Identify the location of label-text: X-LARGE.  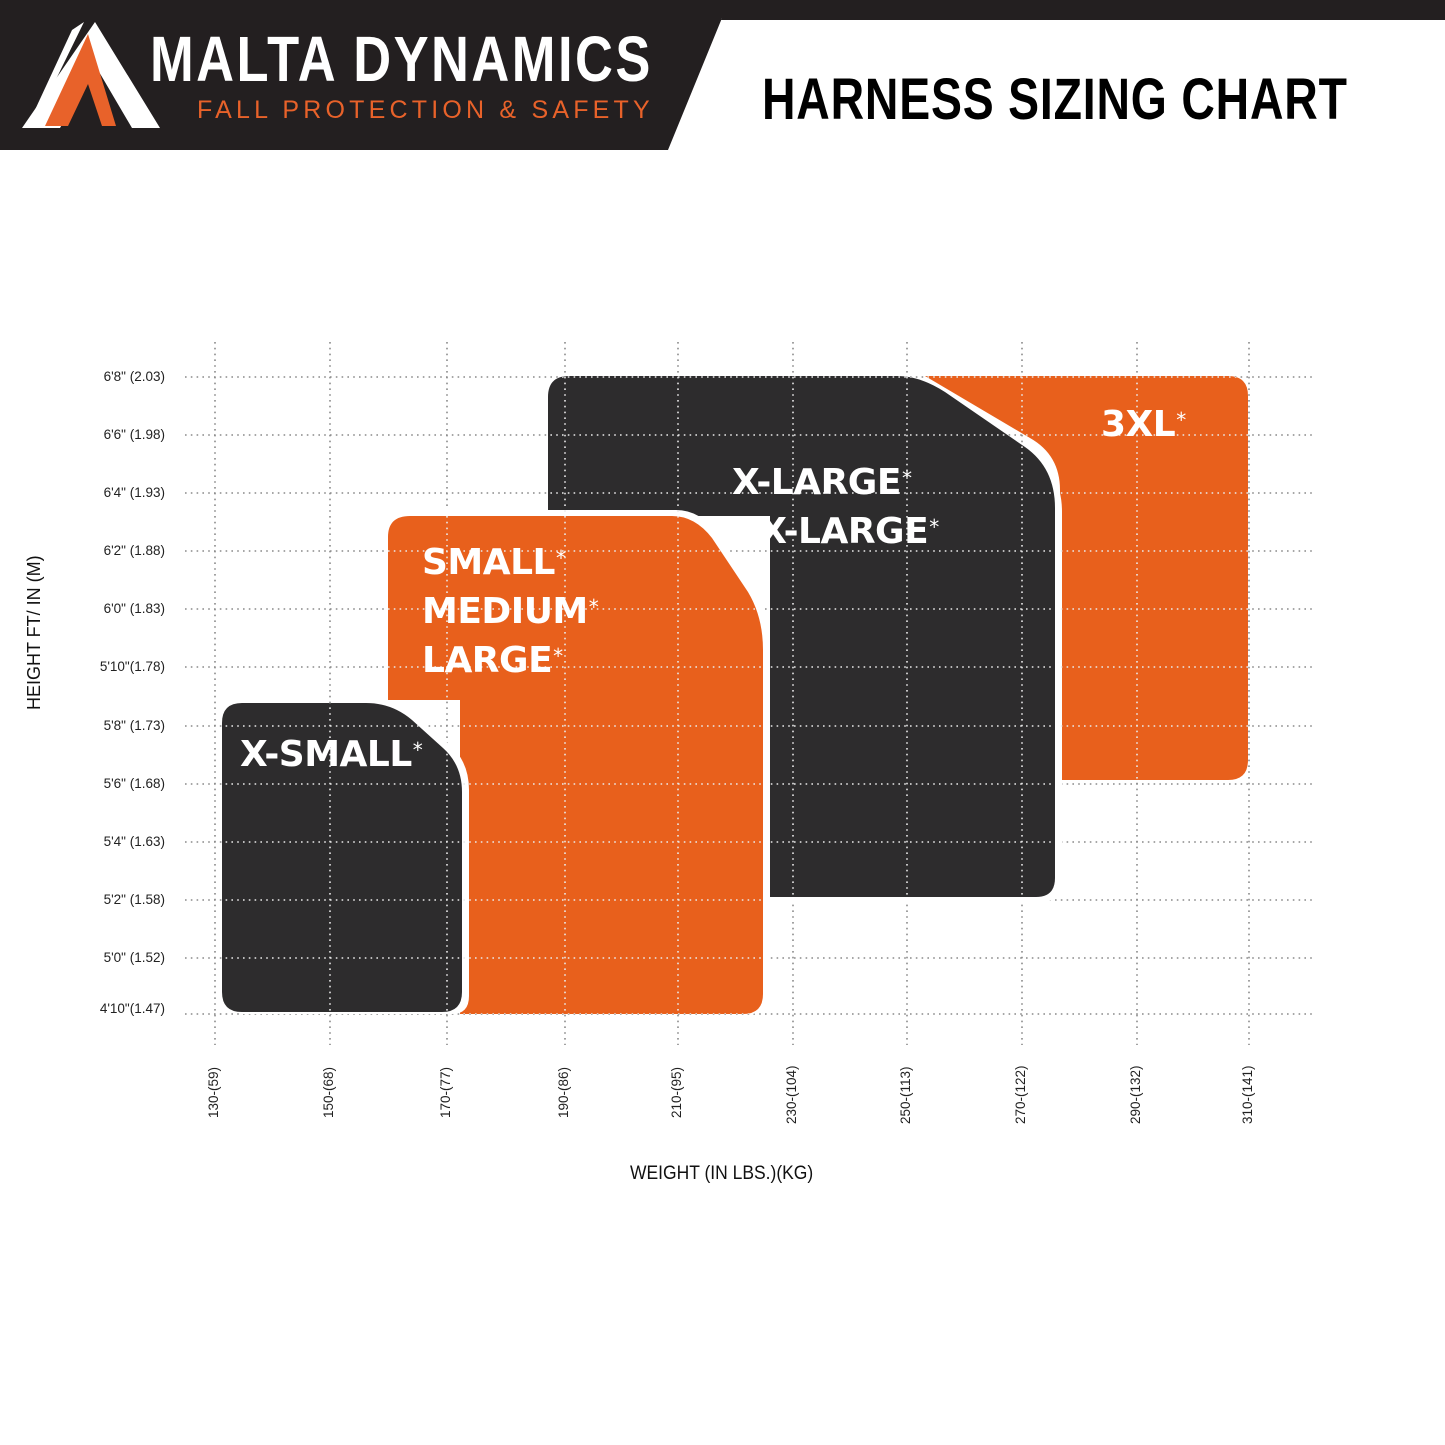
(816, 482).